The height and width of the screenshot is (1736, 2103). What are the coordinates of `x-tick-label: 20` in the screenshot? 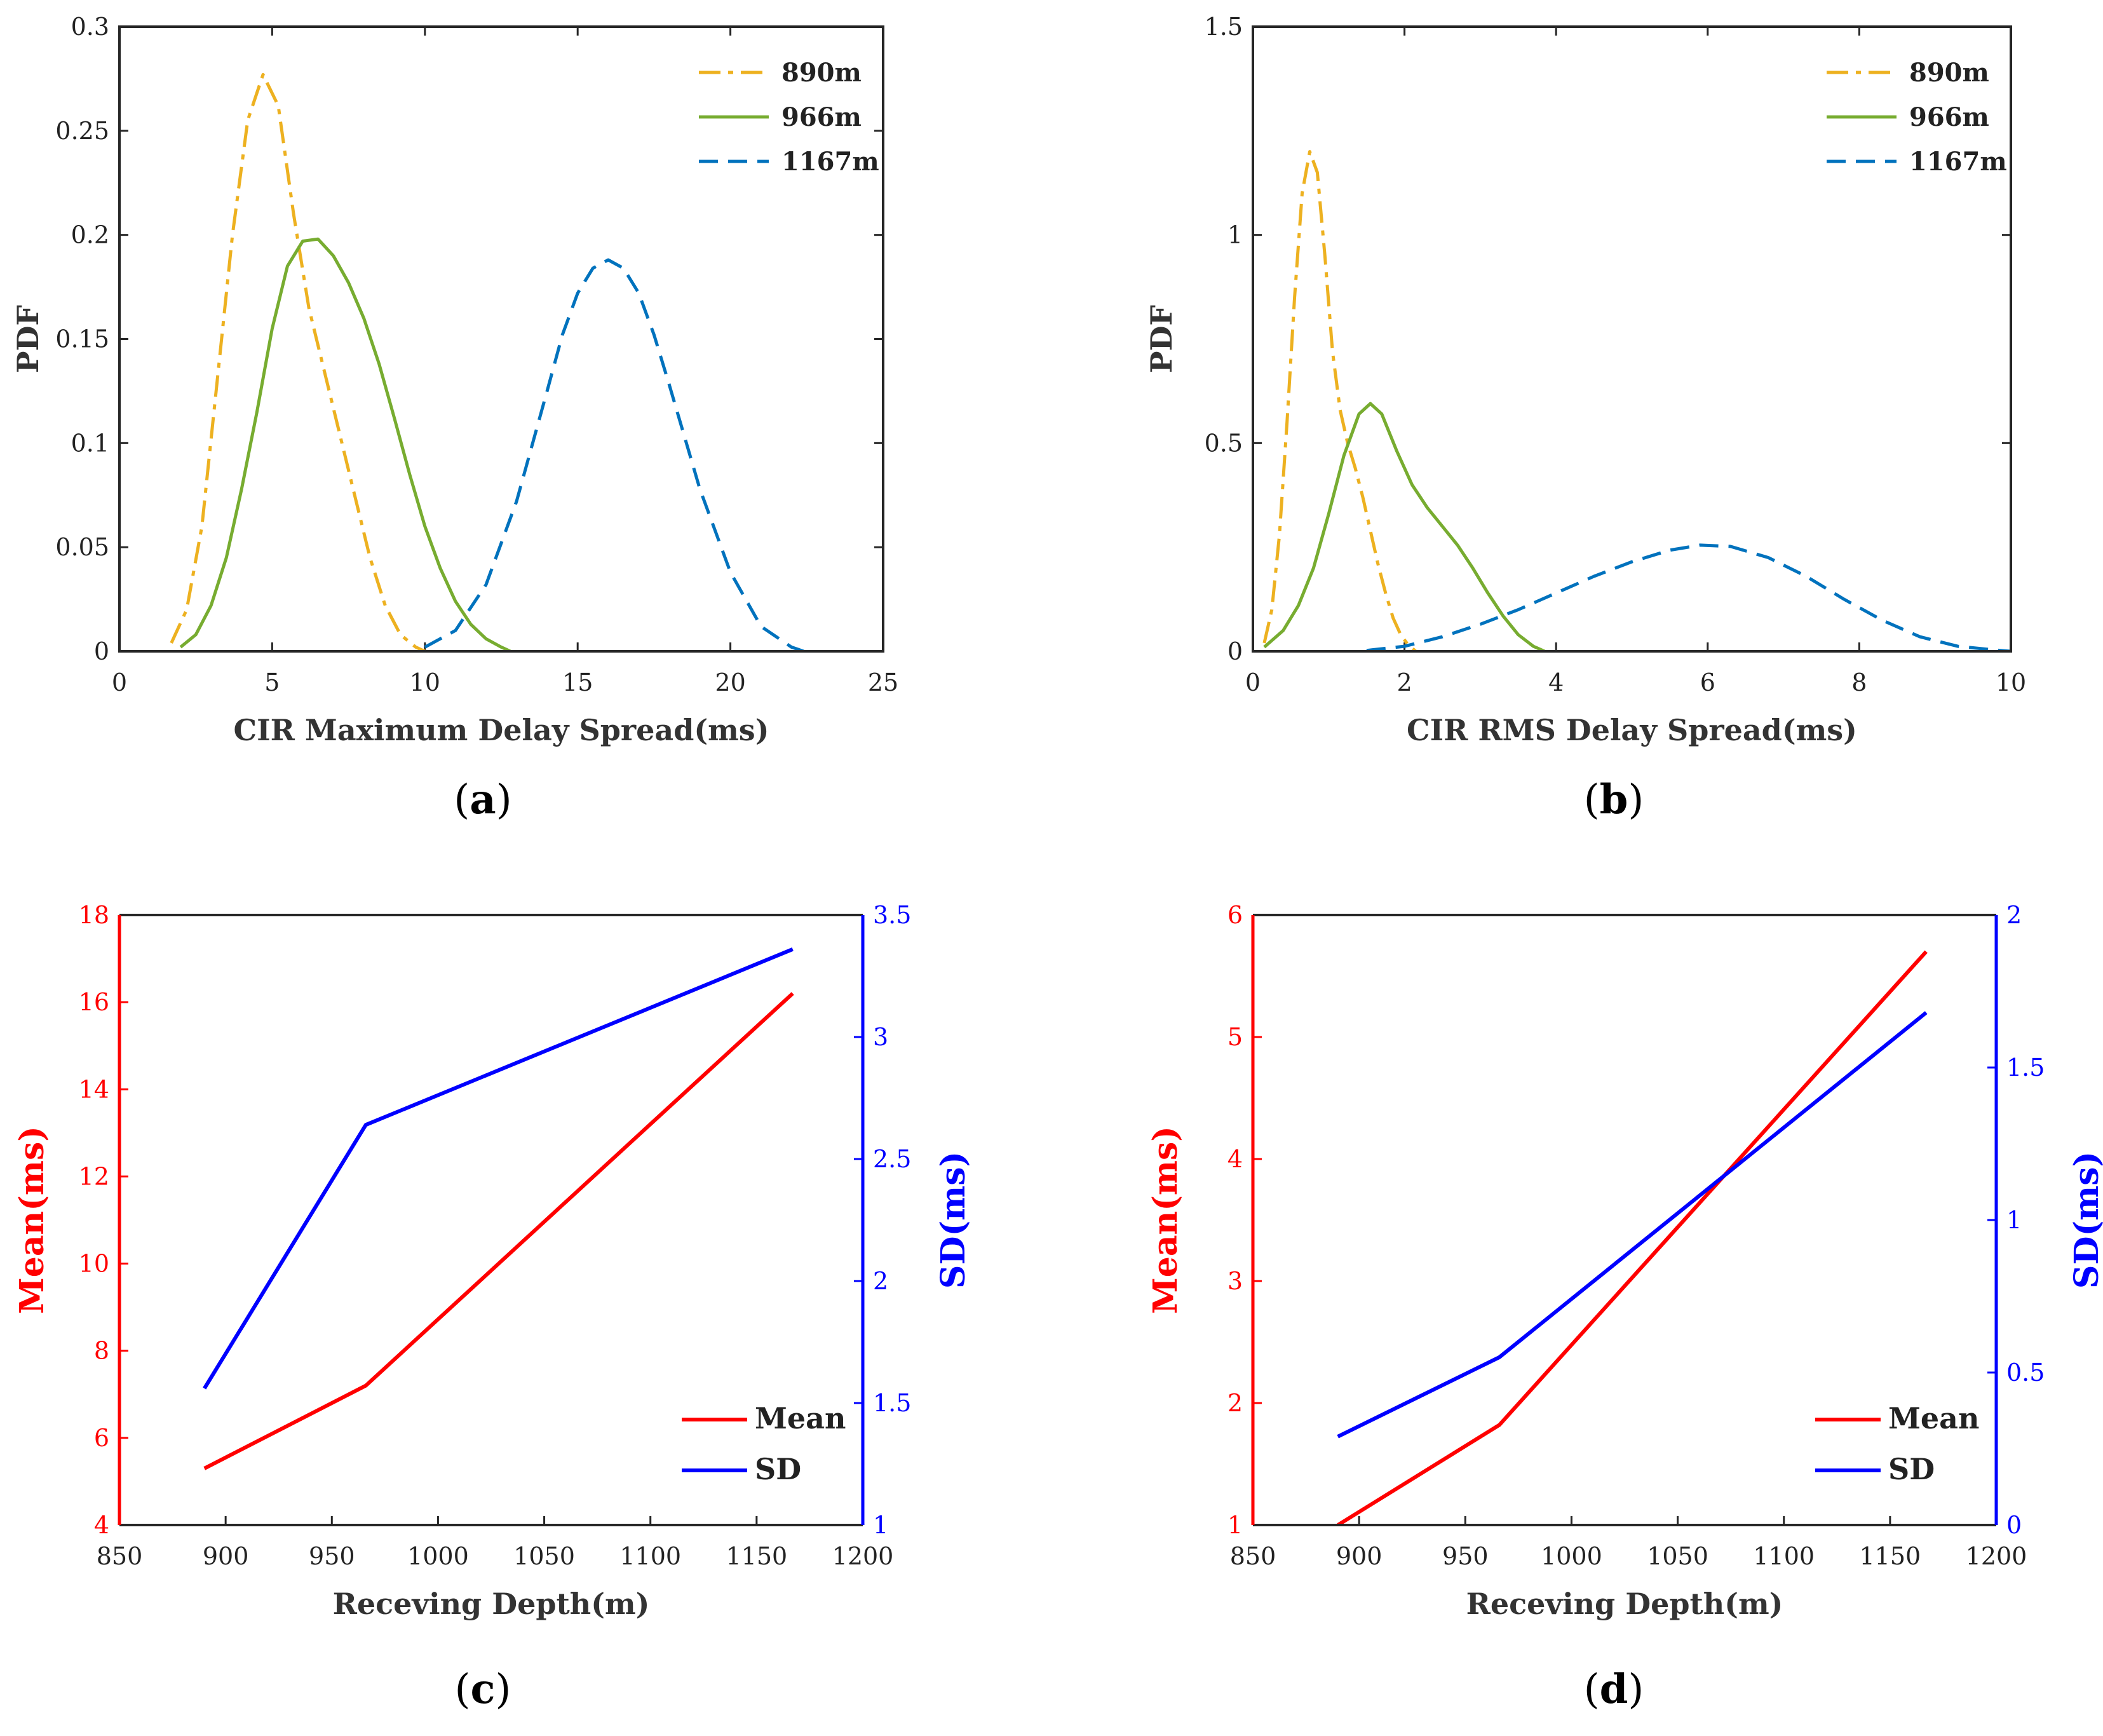 It's located at (730, 682).